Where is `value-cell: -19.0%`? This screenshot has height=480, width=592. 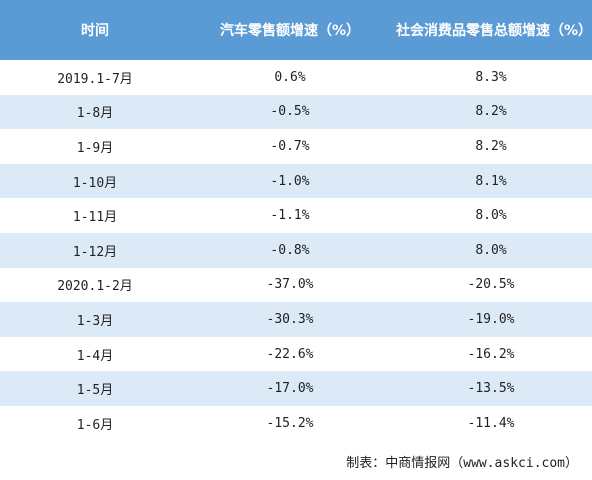 value-cell: -19.0% is located at coordinates (491, 319).